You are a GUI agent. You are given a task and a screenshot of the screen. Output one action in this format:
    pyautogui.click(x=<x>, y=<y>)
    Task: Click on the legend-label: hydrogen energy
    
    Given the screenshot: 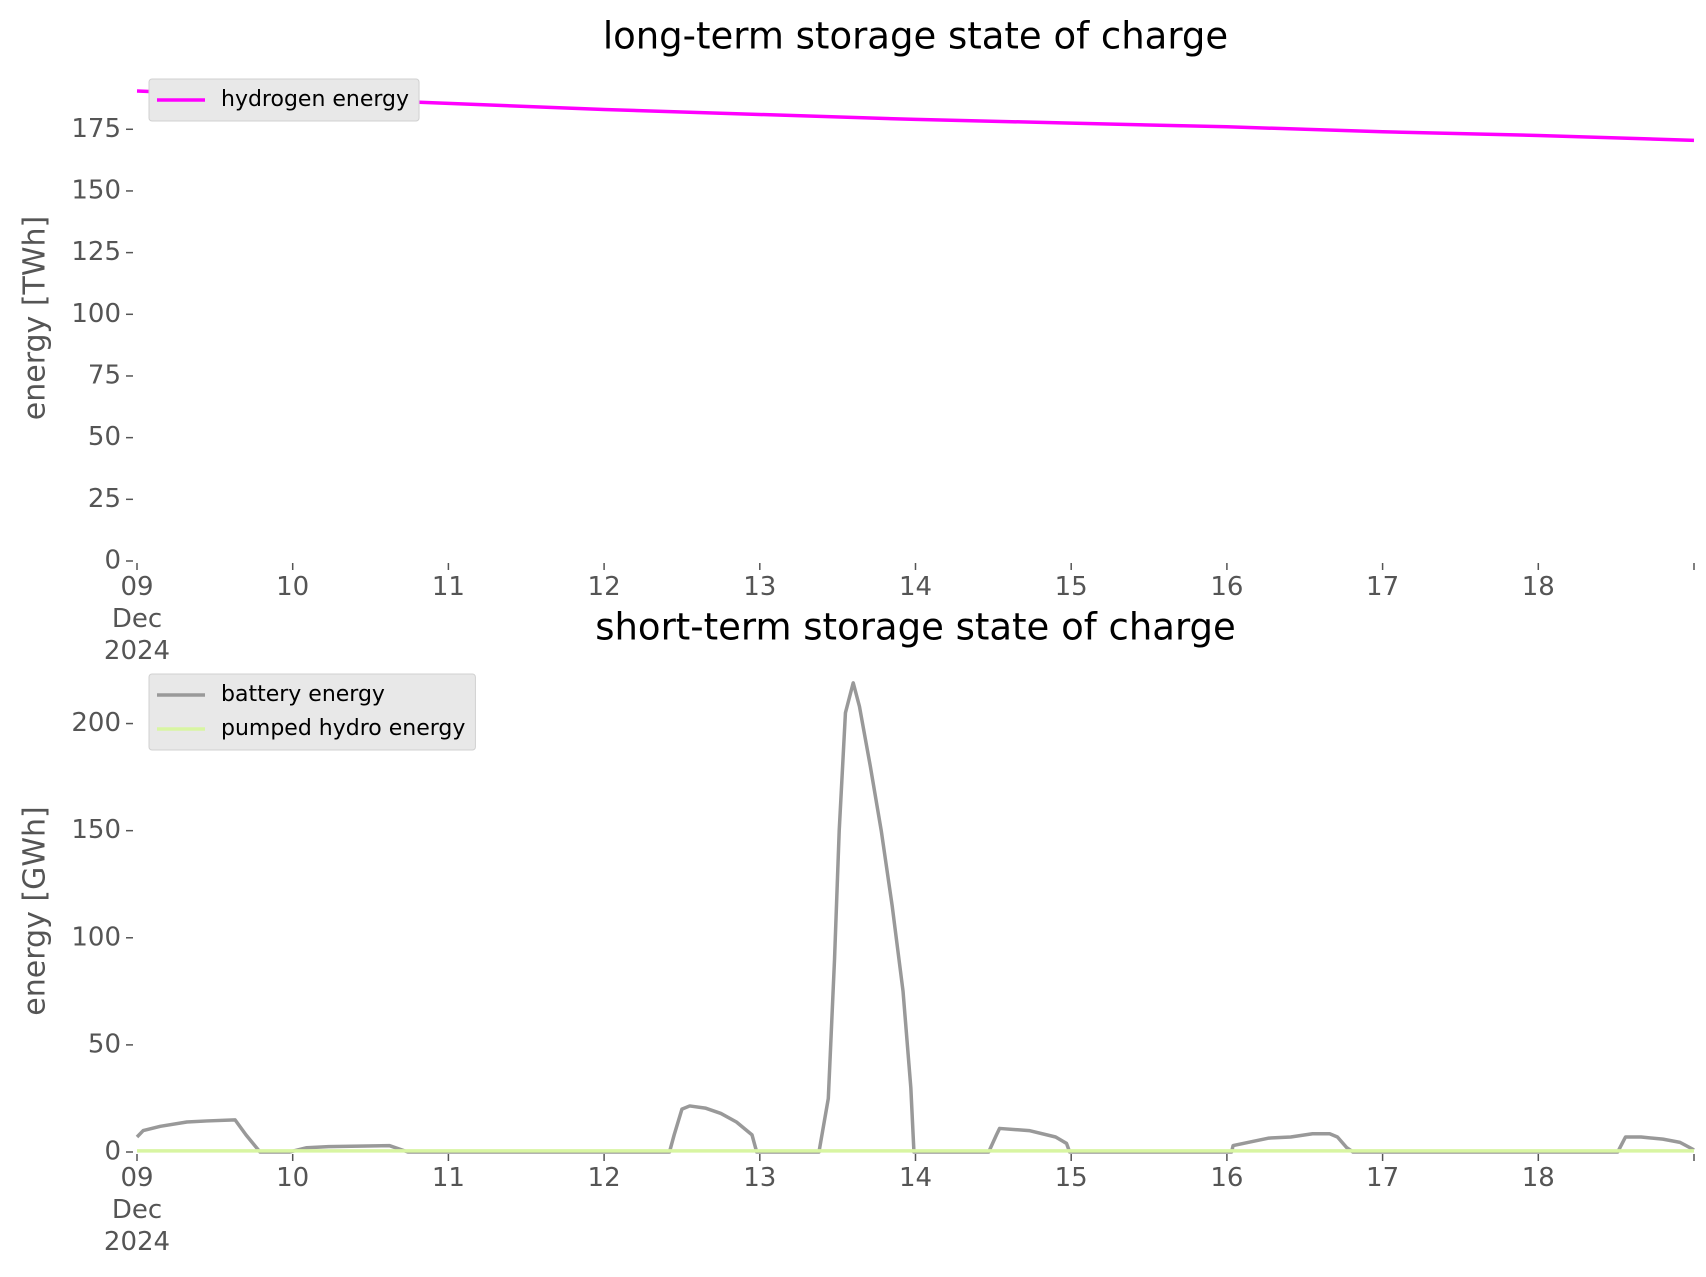 What is the action you would take?
    pyautogui.click(x=315, y=99)
    